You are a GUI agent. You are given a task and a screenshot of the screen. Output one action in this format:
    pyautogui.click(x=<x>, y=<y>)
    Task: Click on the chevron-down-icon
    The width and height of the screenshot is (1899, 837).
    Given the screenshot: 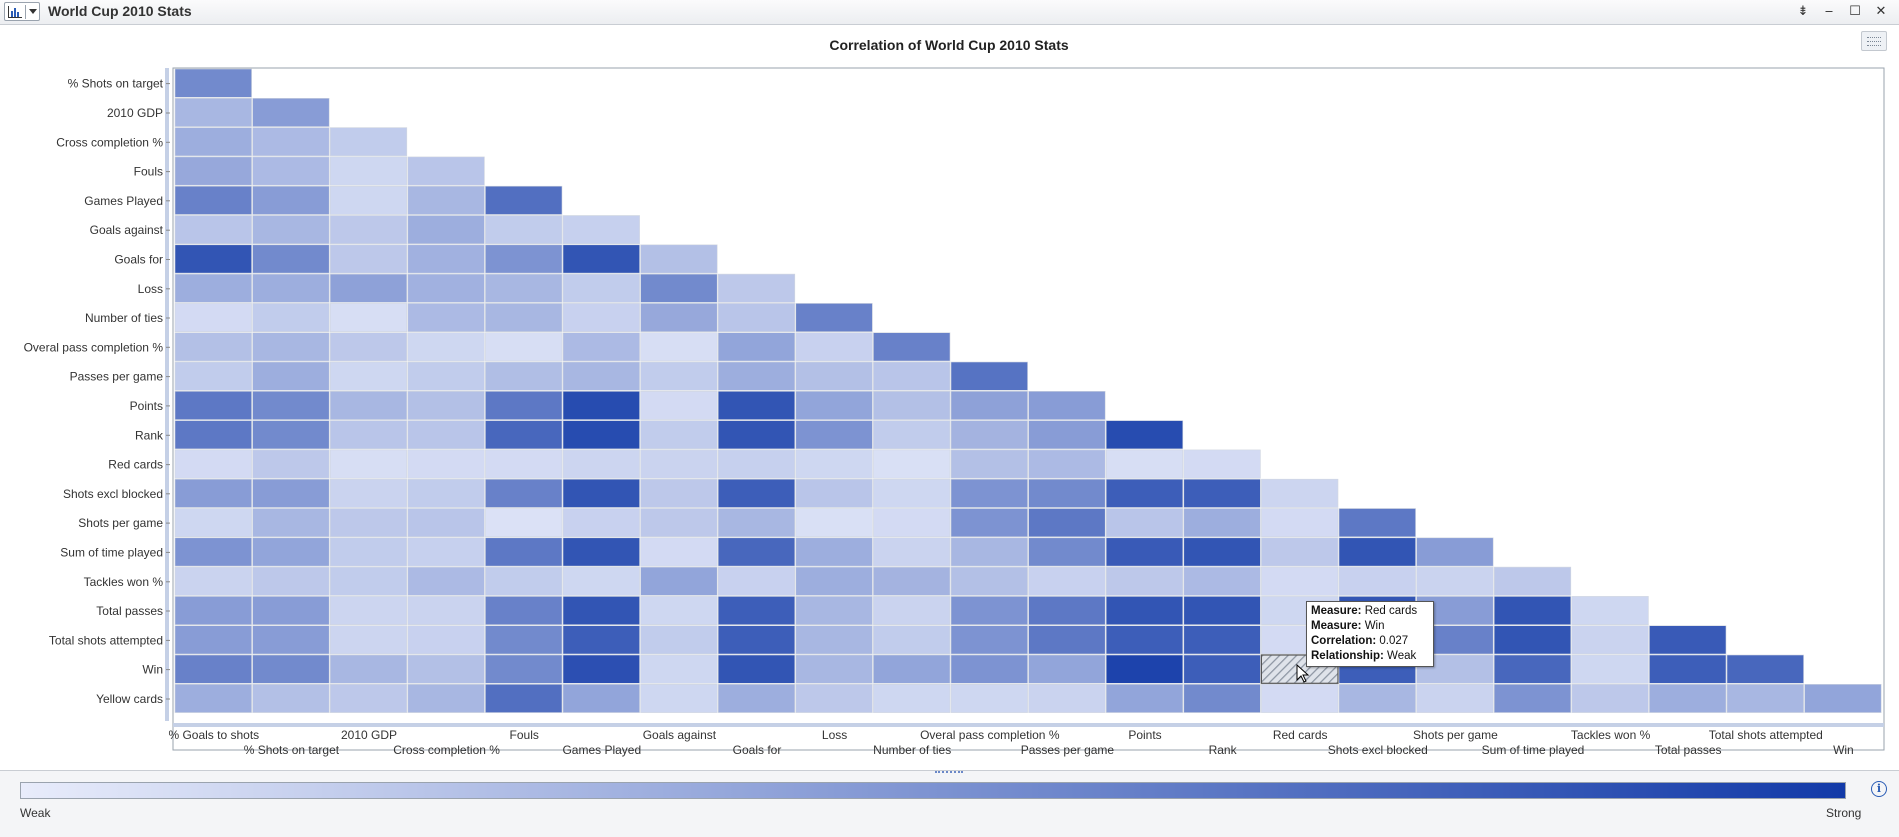 What is the action you would take?
    pyautogui.click(x=33, y=11)
    